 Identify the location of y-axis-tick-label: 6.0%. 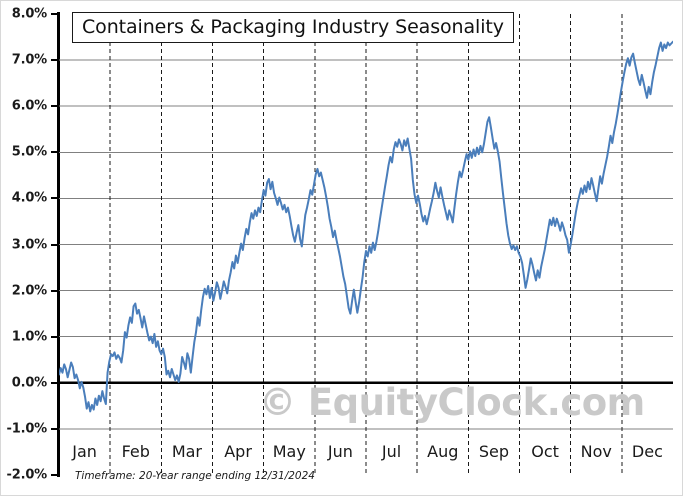
(29, 106).